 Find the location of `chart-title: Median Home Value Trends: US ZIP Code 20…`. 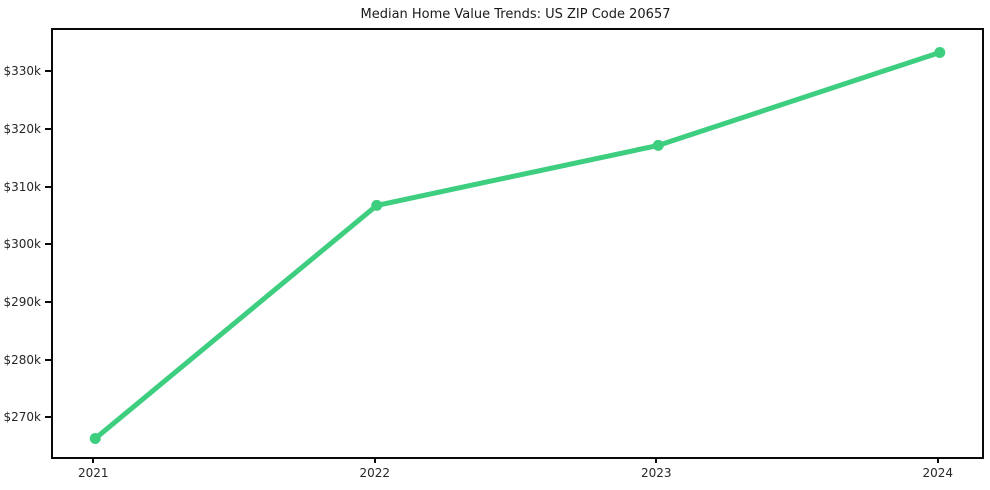

chart-title: Median Home Value Trends: US ZIP Code 20… is located at coordinates (515, 14).